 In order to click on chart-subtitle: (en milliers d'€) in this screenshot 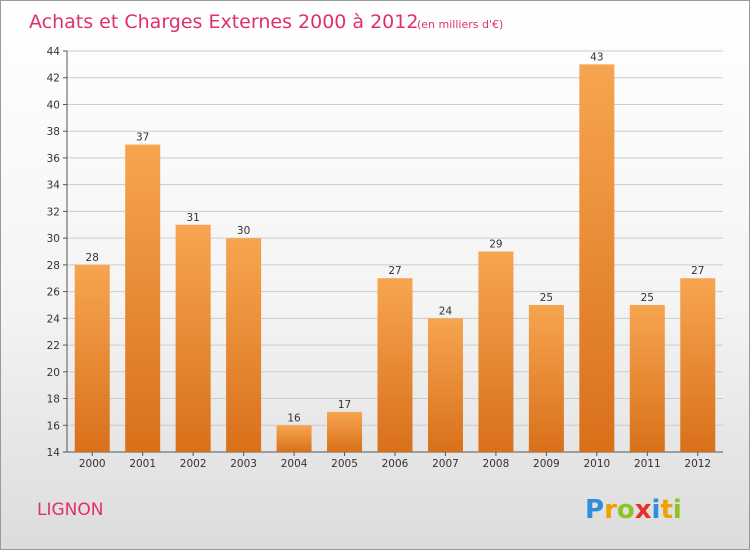, I will do `click(460, 24)`.